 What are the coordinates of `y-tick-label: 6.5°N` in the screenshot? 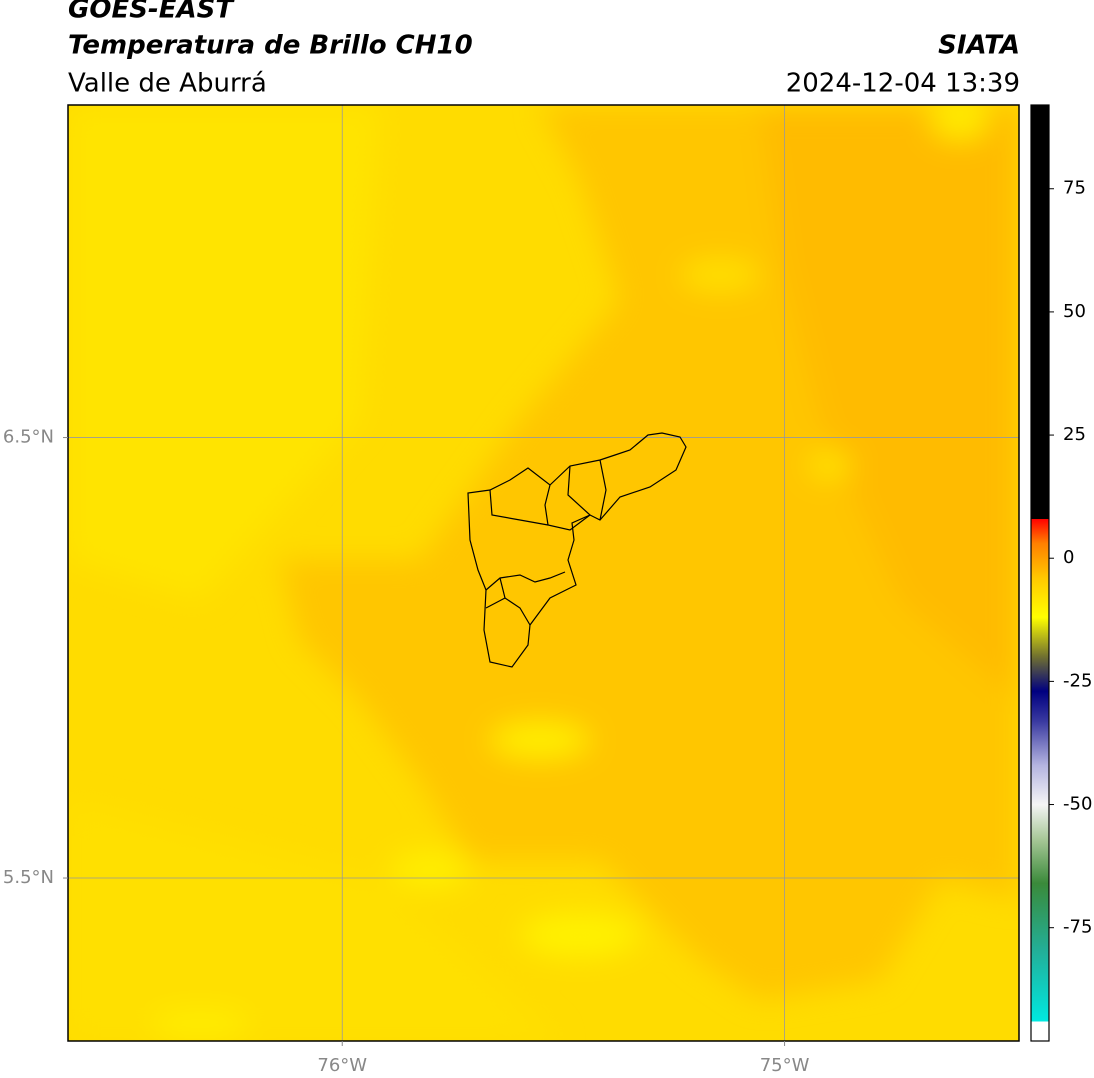 It's located at (28, 437).